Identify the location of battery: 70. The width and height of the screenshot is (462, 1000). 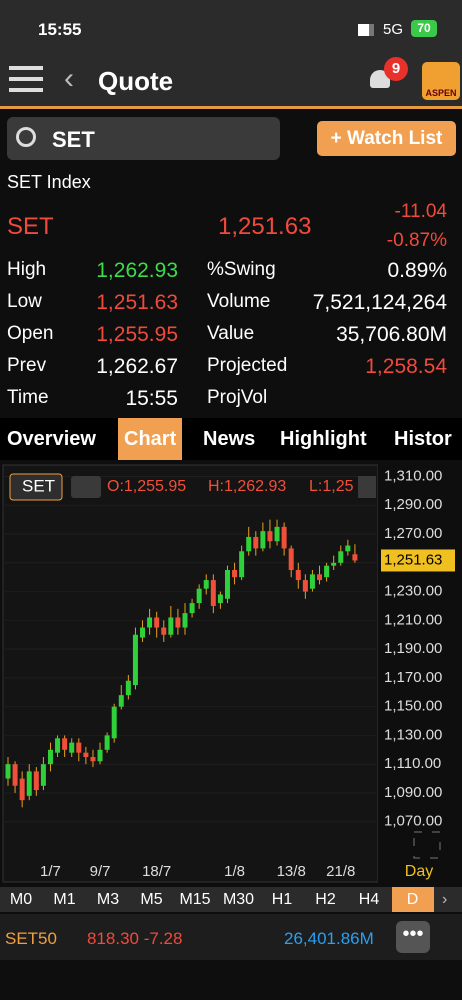
(424, 28).